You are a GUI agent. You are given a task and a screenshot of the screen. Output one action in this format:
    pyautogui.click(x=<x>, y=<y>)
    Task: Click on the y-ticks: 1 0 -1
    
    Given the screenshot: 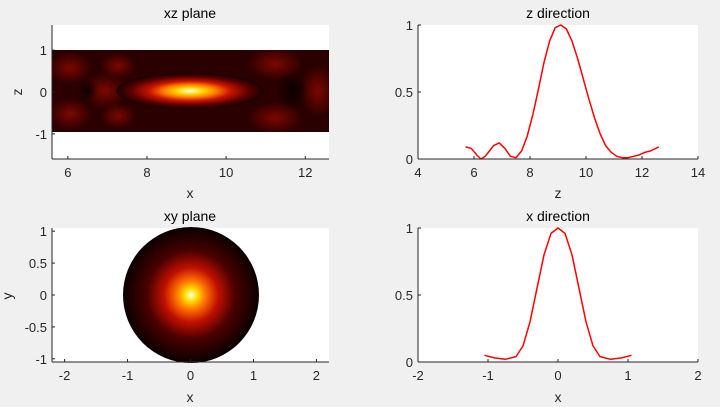 What is the action you would take?
    pyautogui.click(x=45, y=92)
    